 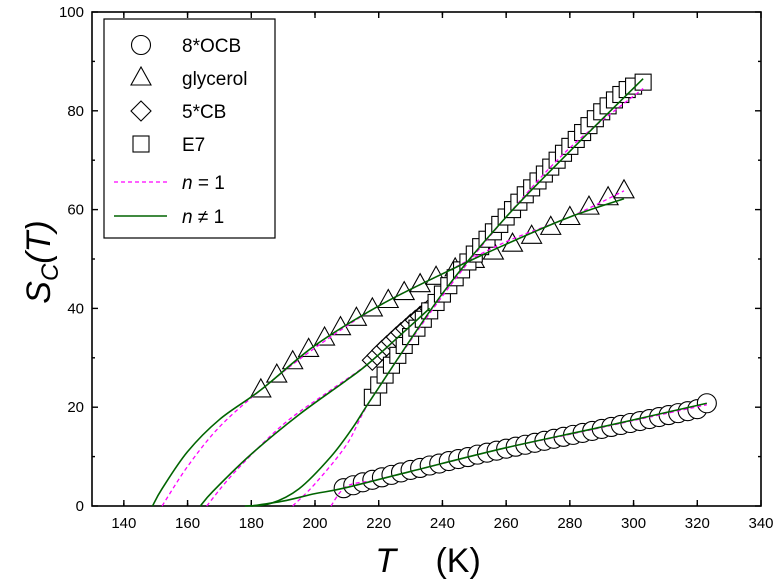 I want to click on x-tick-label: 160, so click(x=187, y=523).